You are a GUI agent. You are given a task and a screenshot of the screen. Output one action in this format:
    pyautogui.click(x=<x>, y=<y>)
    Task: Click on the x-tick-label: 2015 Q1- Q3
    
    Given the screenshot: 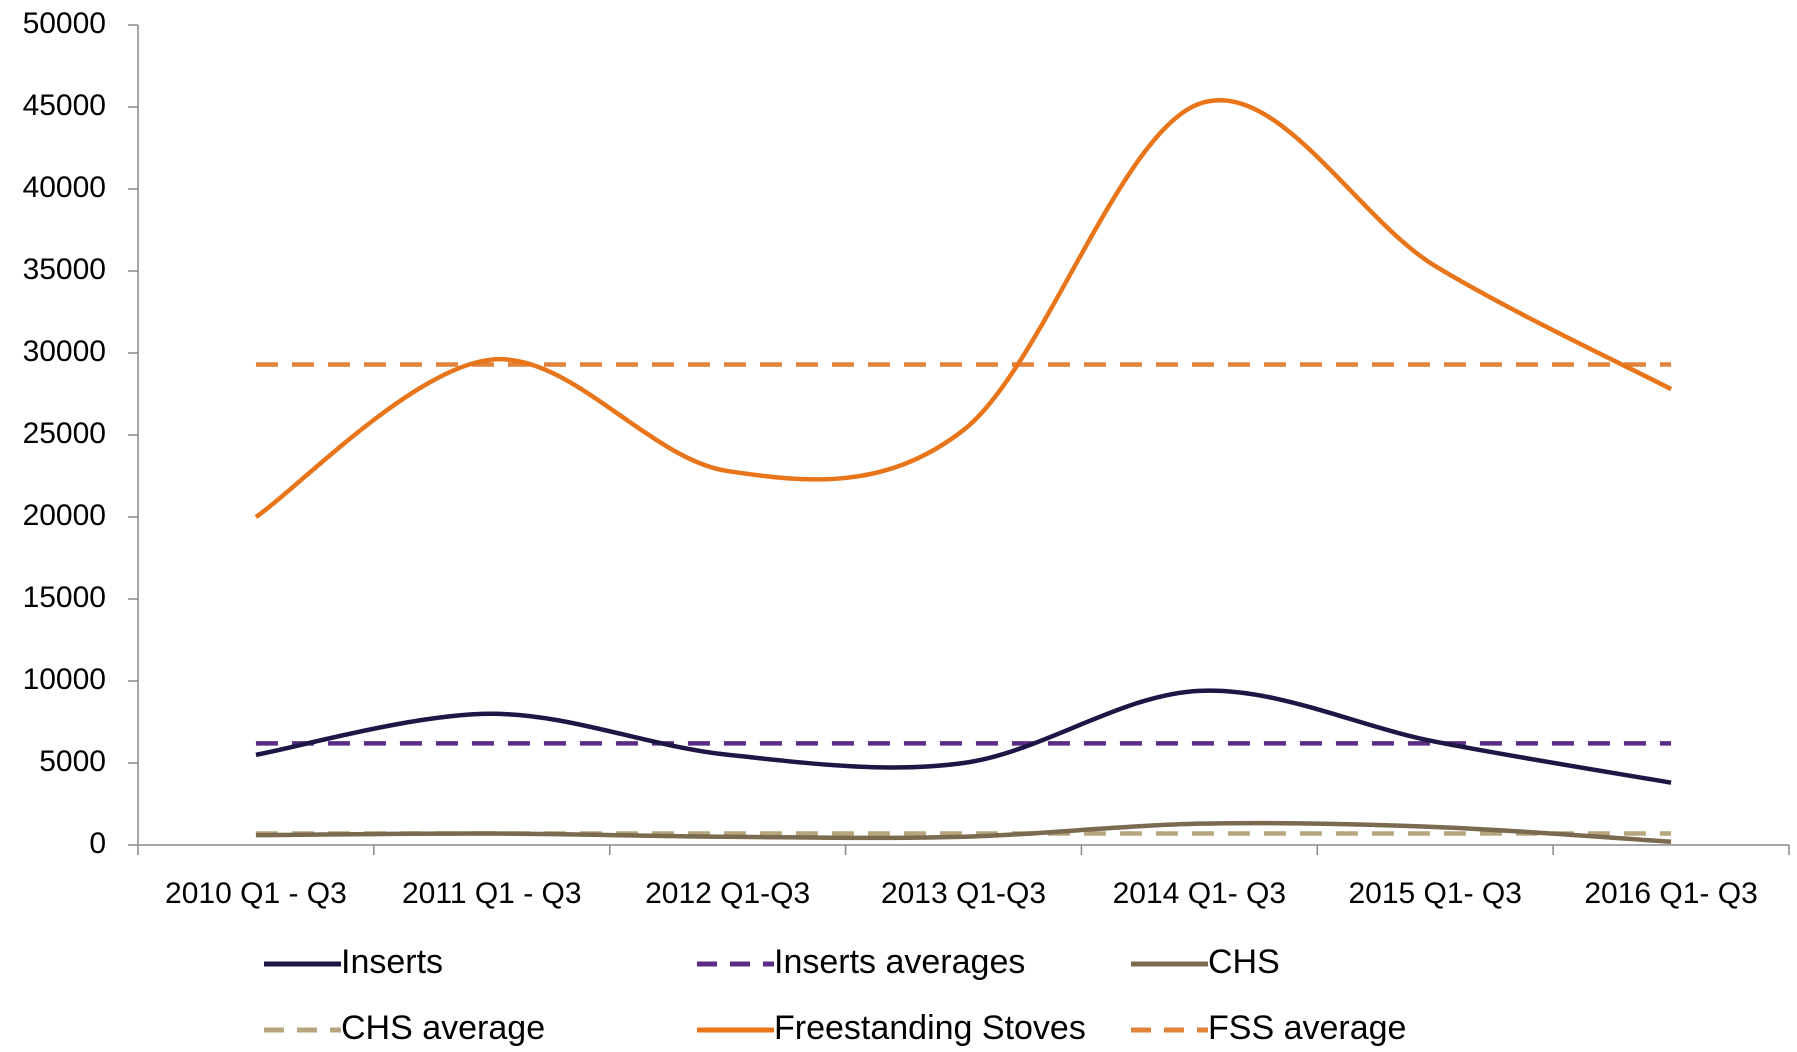 What is the action you would take?
    pyautogui.click(x=1434, y=893)
    